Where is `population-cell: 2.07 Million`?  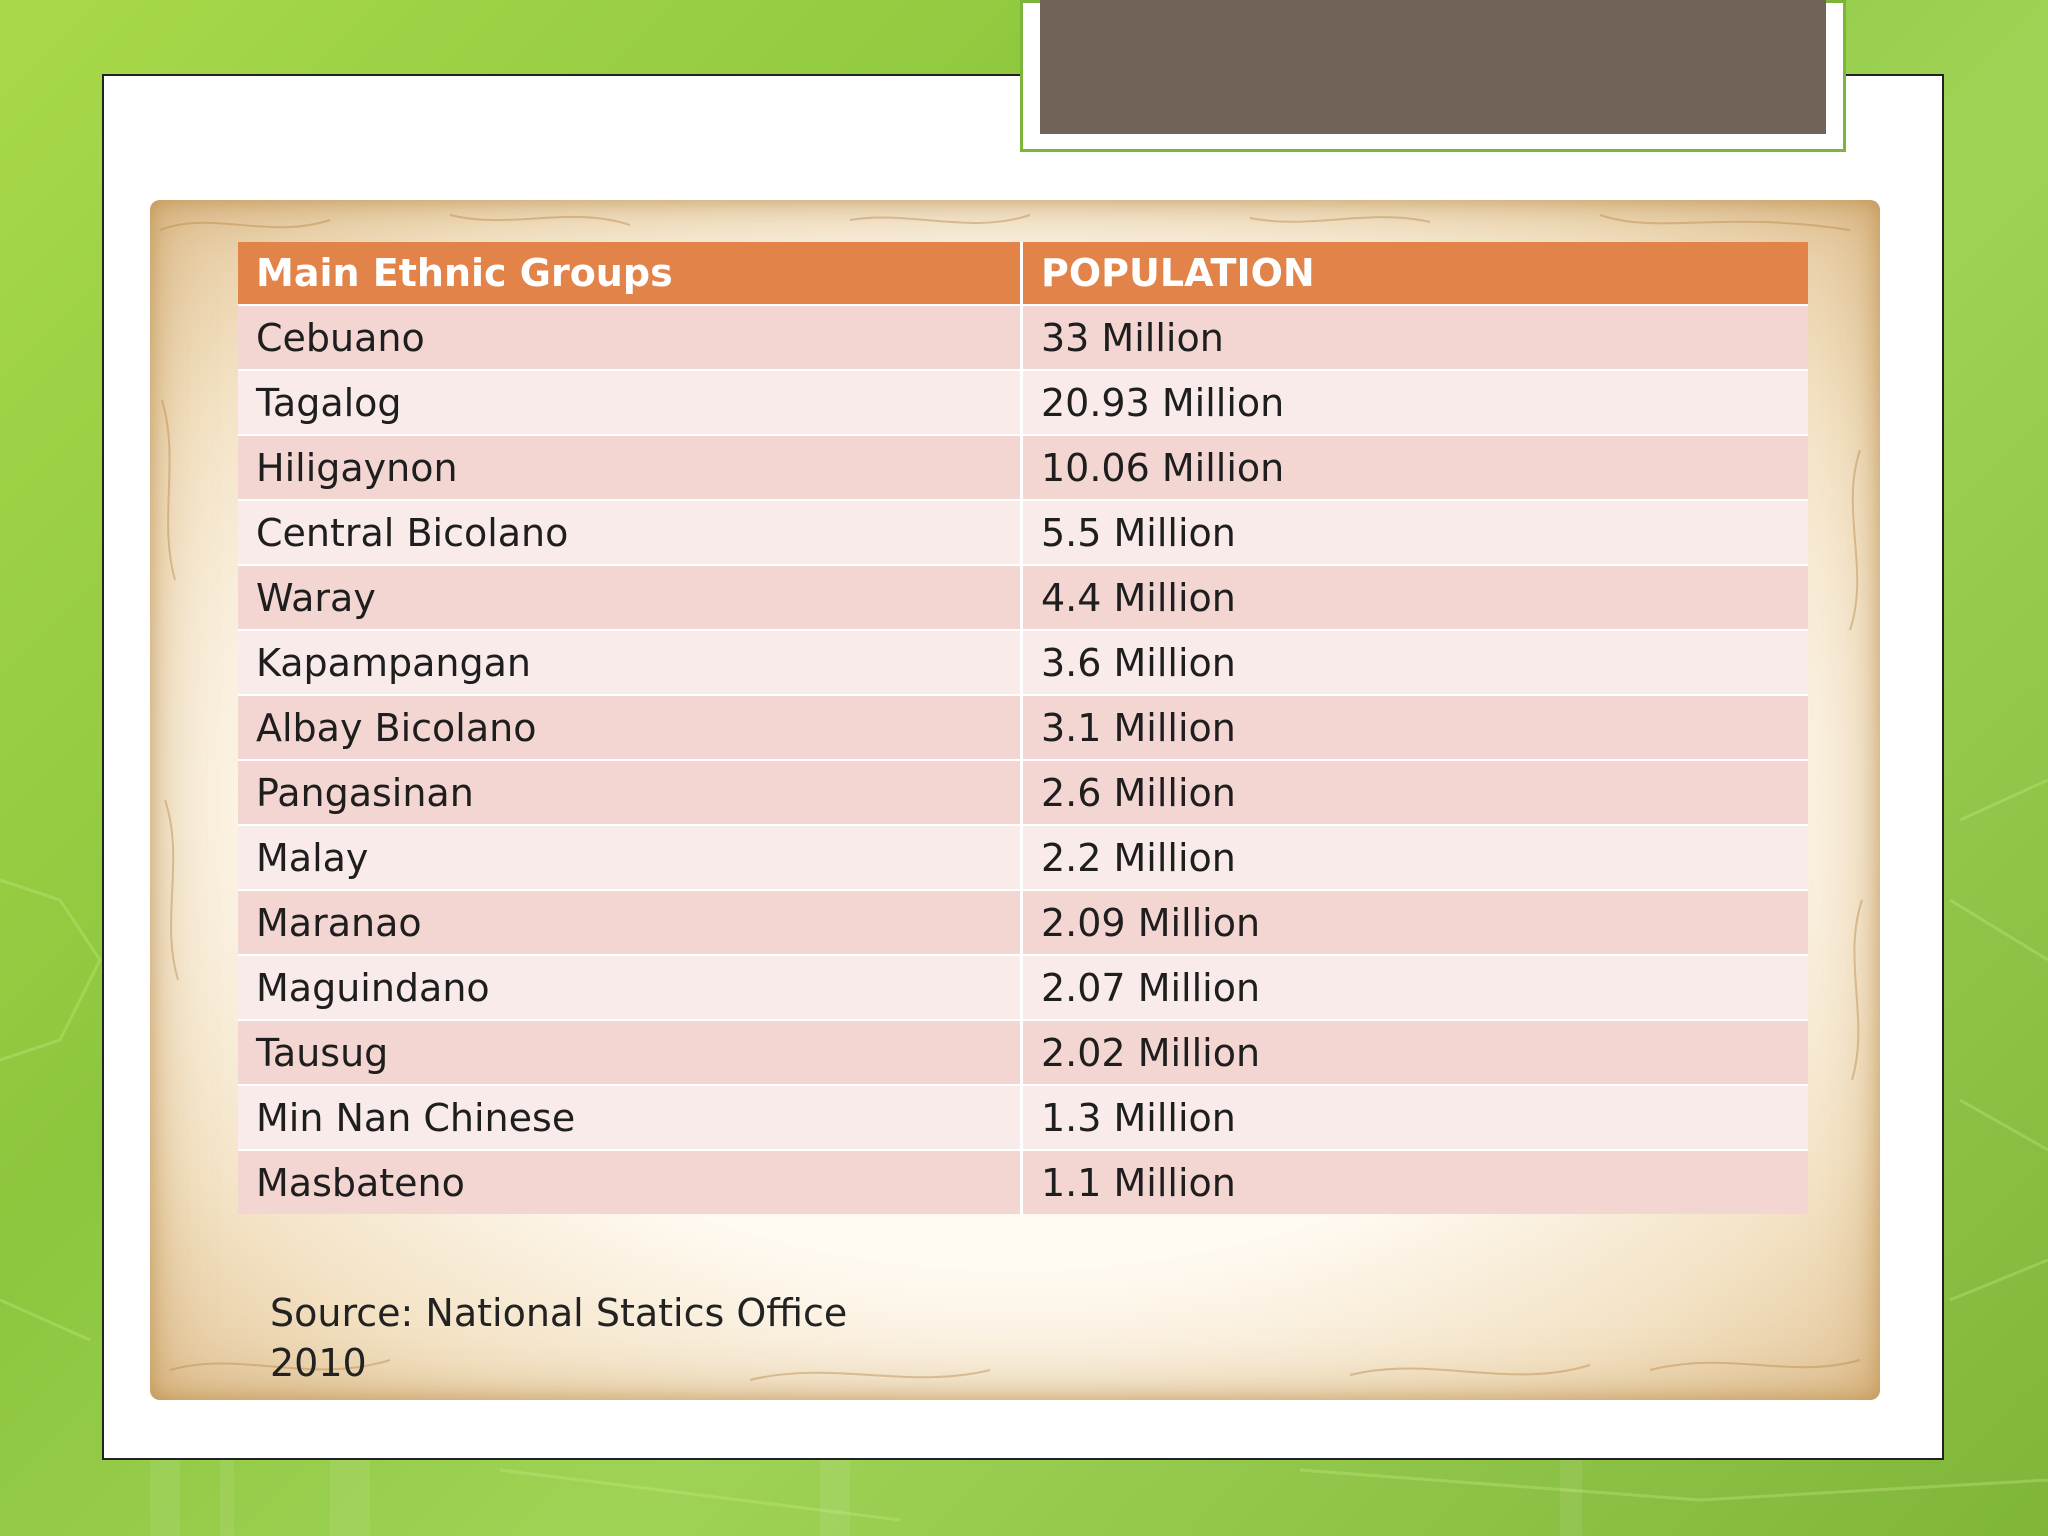
population-cell: 2.07 Million is located at coordinates (1414, 987).